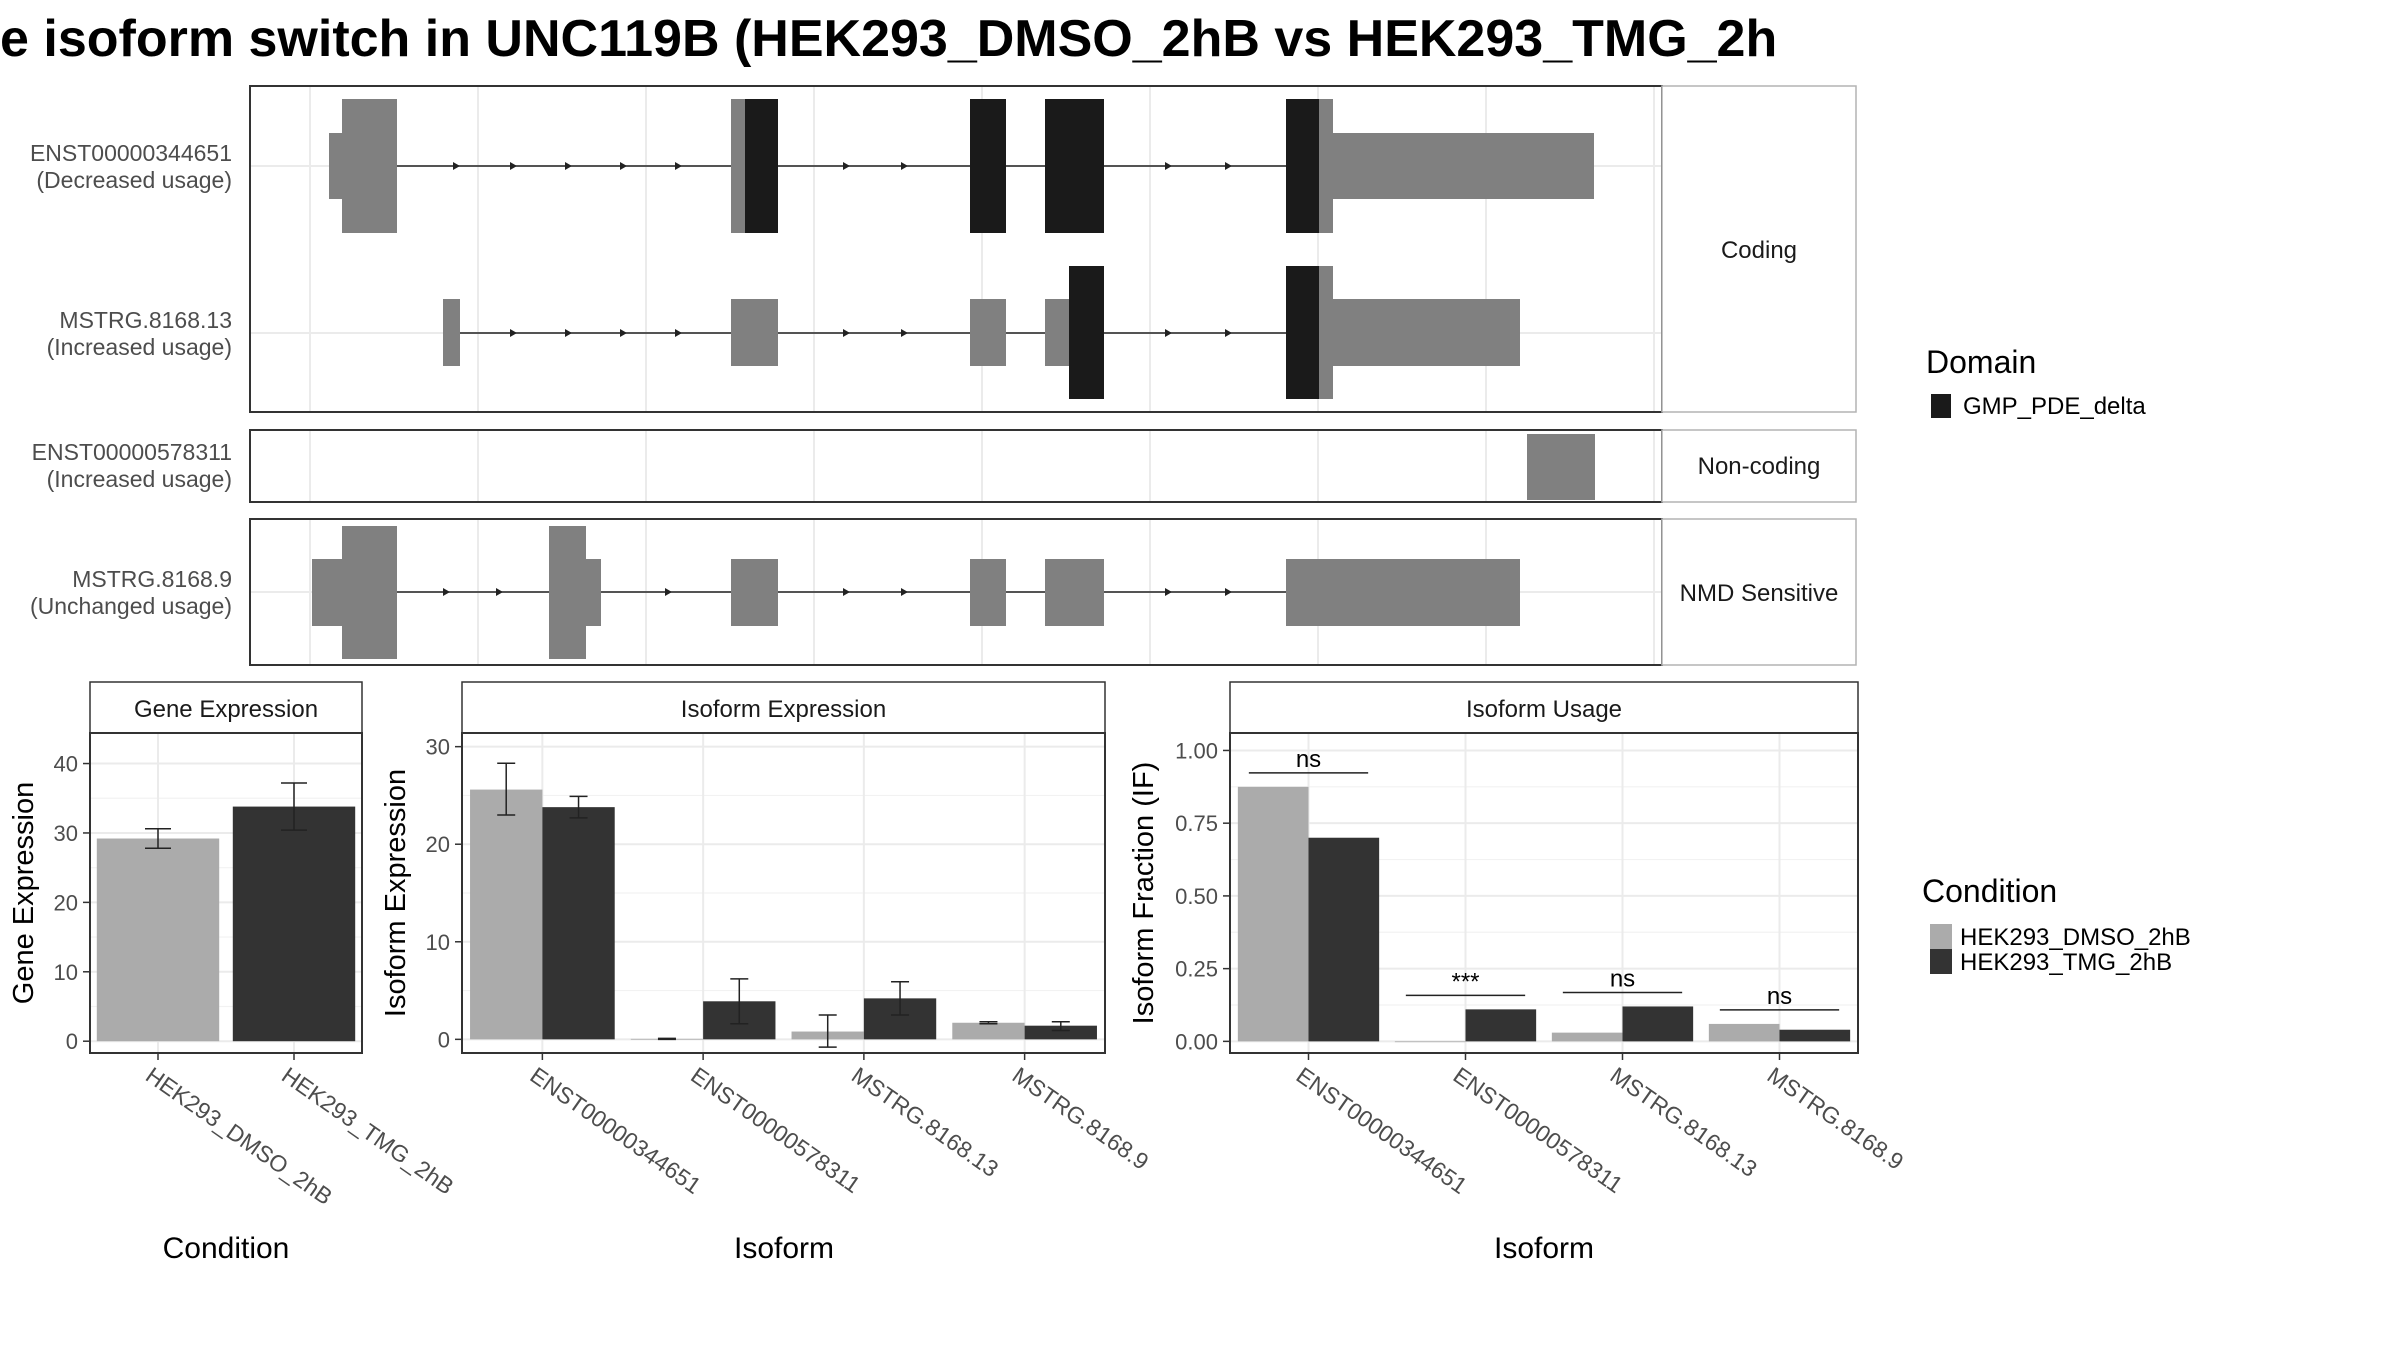 The image size is (2400, 1355). Describe the element at coordinates (1989, 891) in the screenshot. I see `condition-legend-title: Condition` at that location.